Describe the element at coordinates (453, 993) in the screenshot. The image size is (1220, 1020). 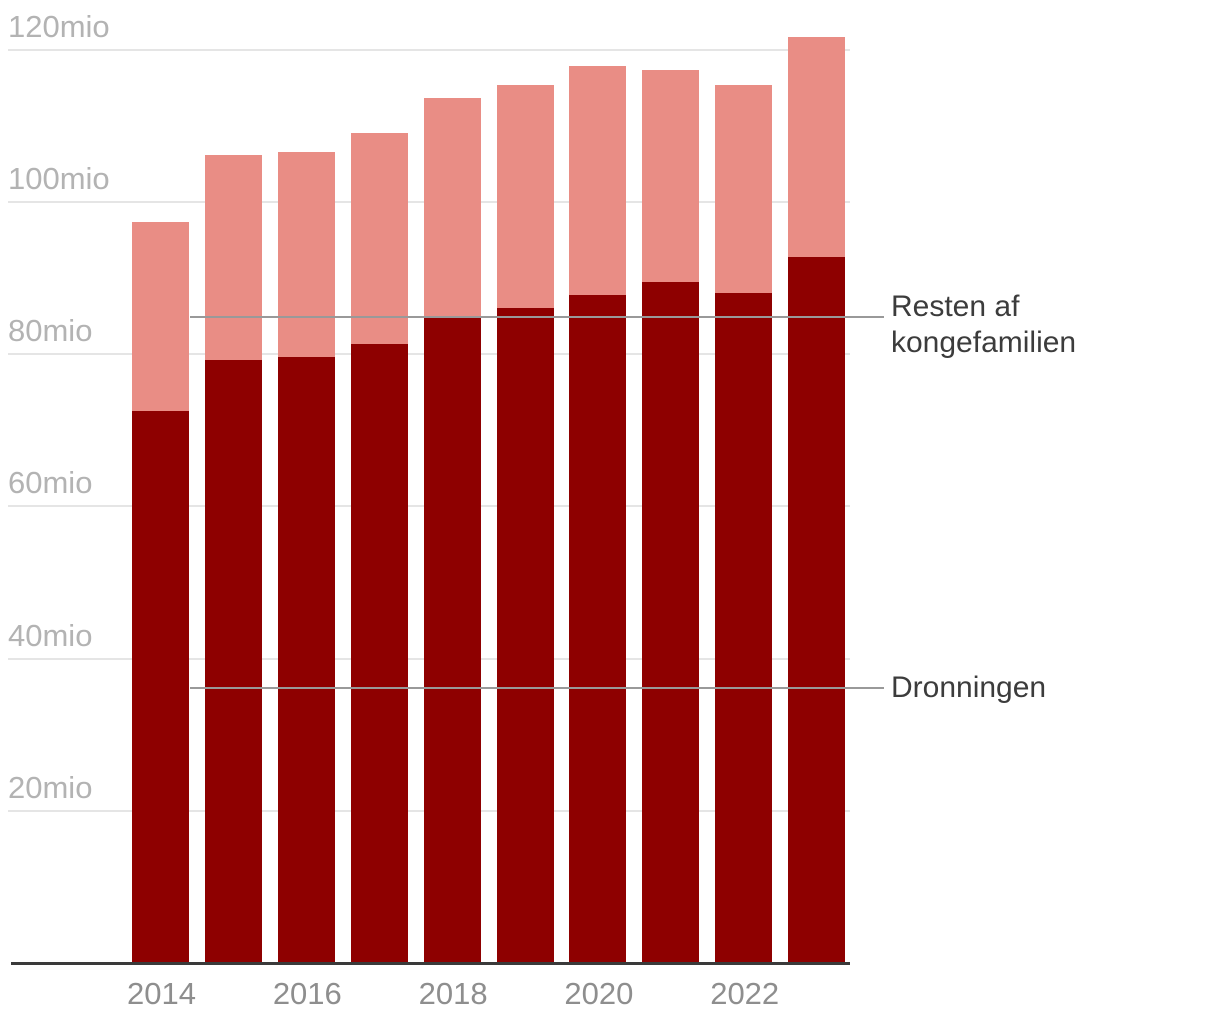
I see `x-tick-label-2018: 2018` at that location.